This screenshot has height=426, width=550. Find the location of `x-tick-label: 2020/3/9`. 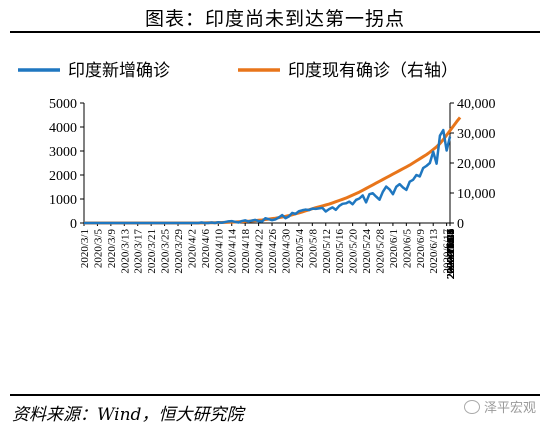

x-tick-label: 2020/3/9 is located at coordinates (112, 249).